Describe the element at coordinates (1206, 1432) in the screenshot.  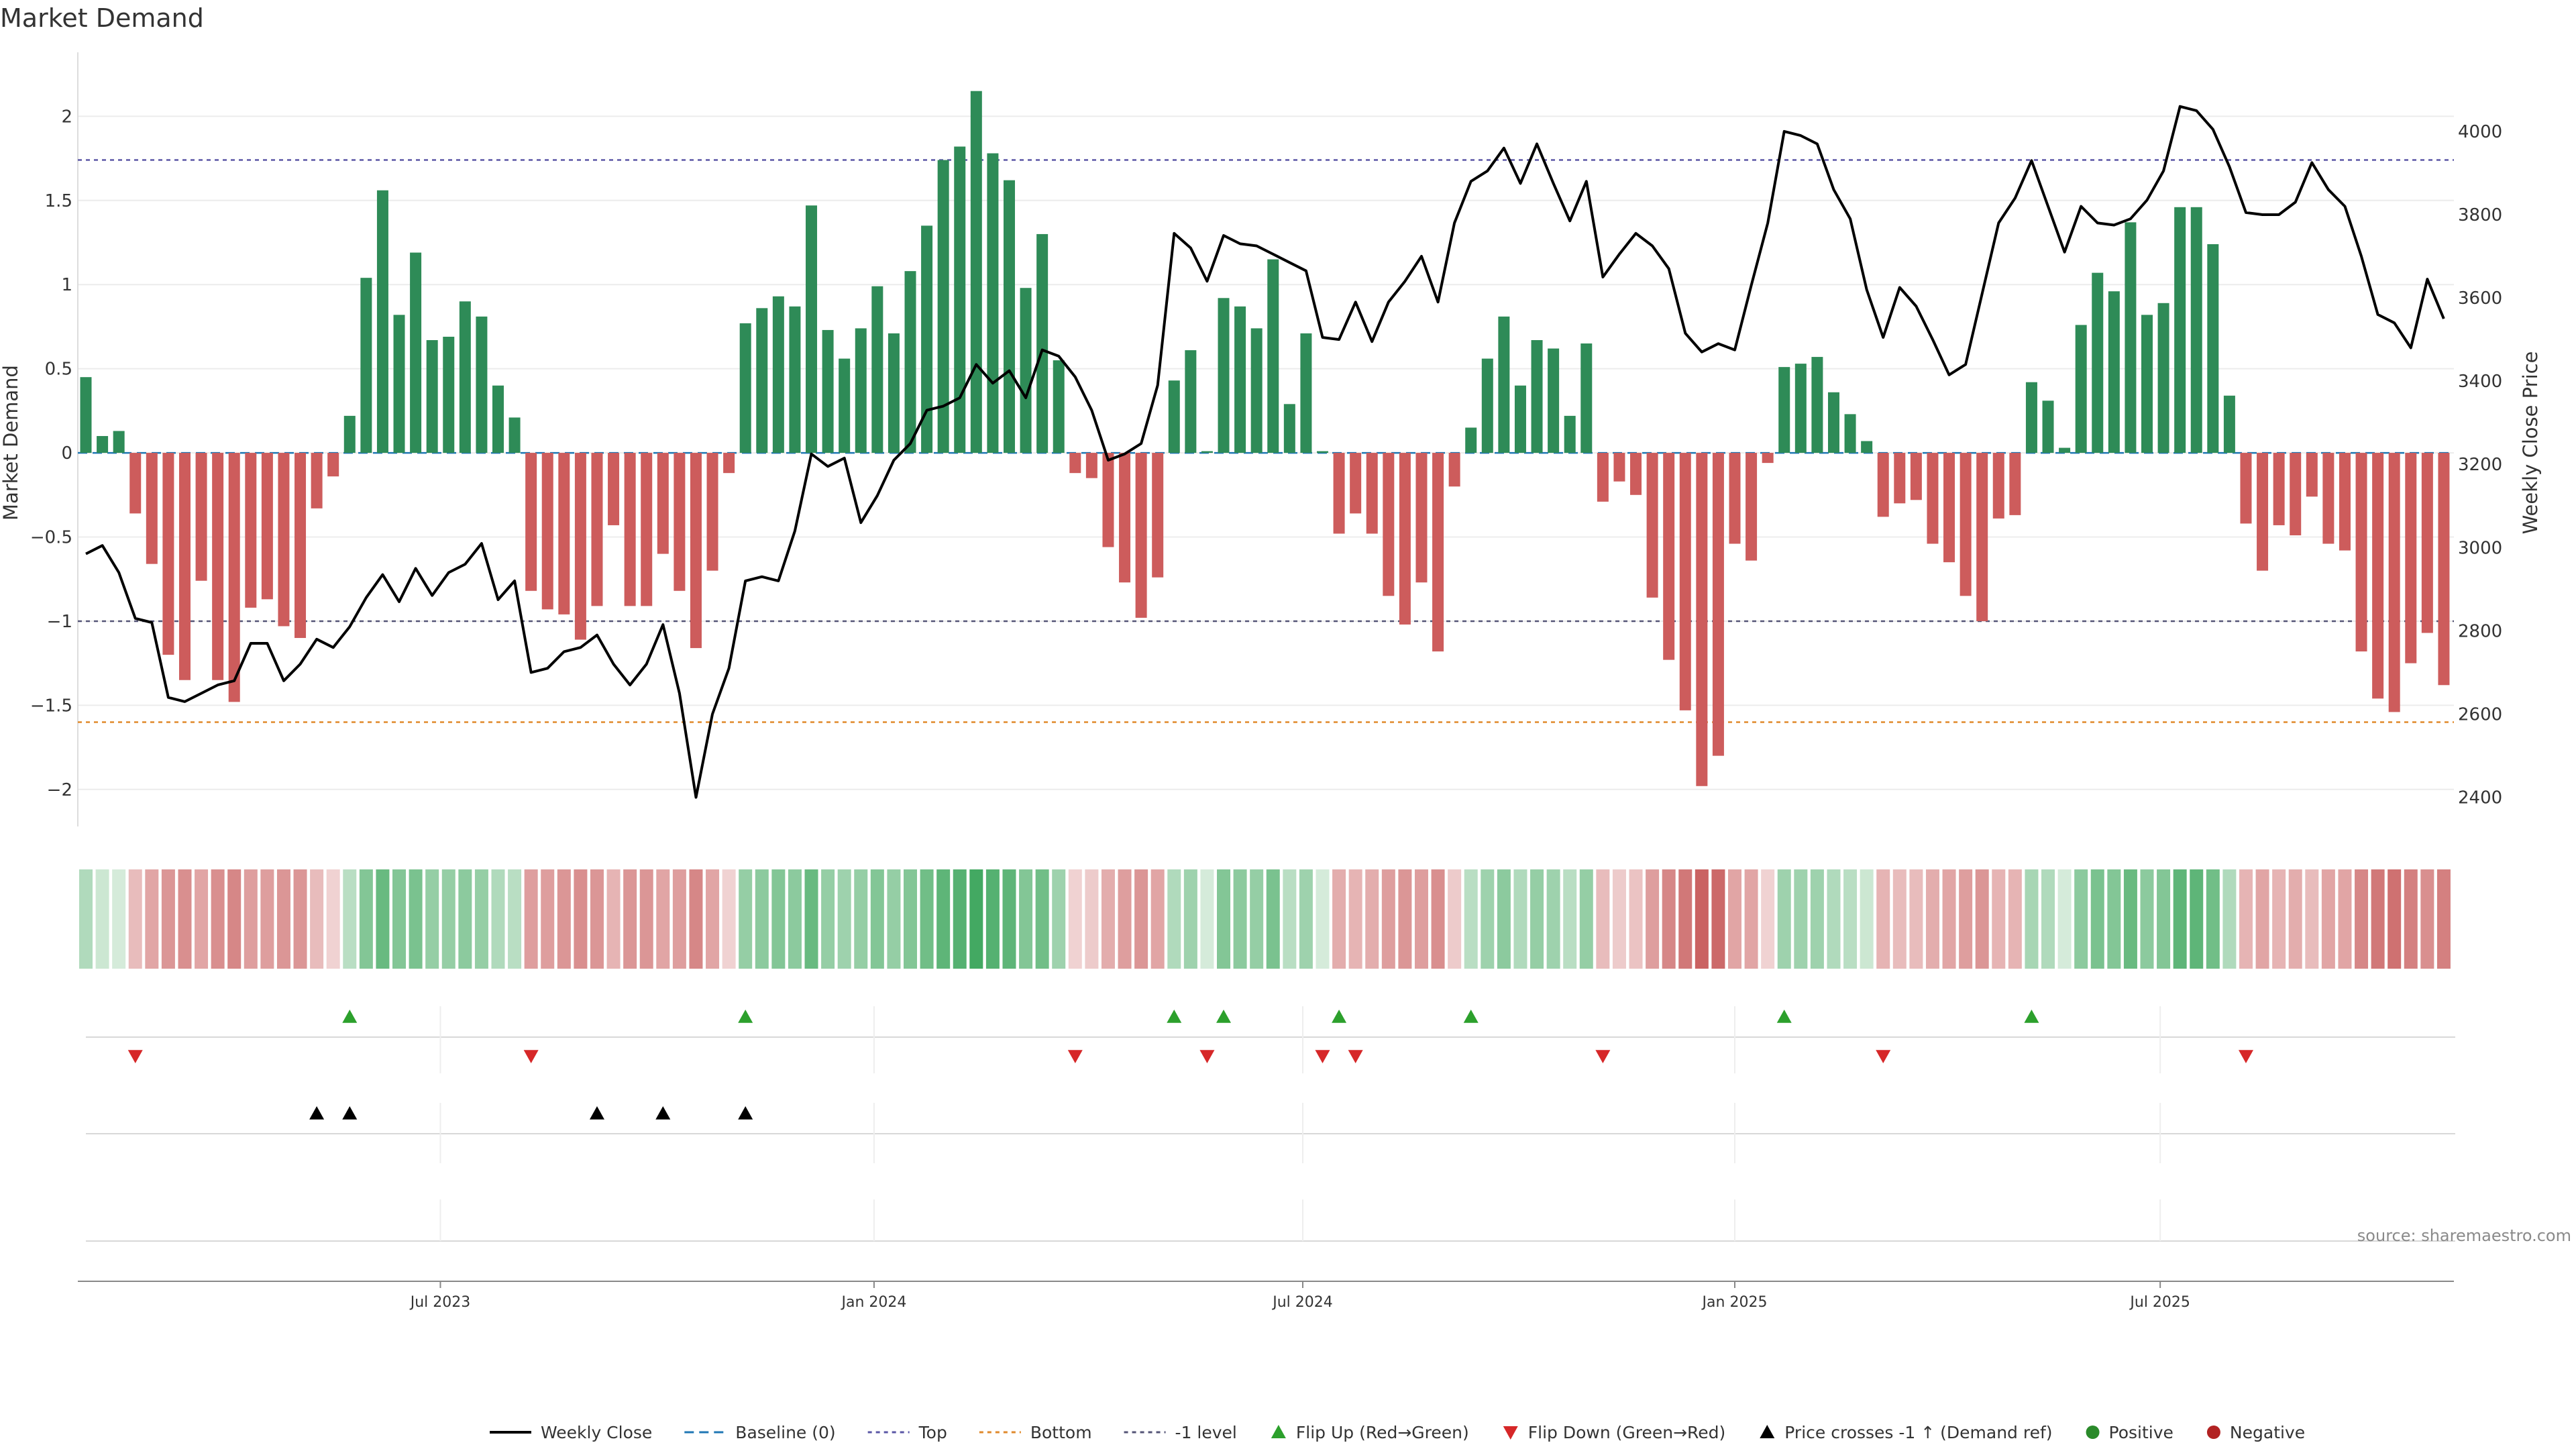
I see `legend-minus1-label: -1 level` at that location.